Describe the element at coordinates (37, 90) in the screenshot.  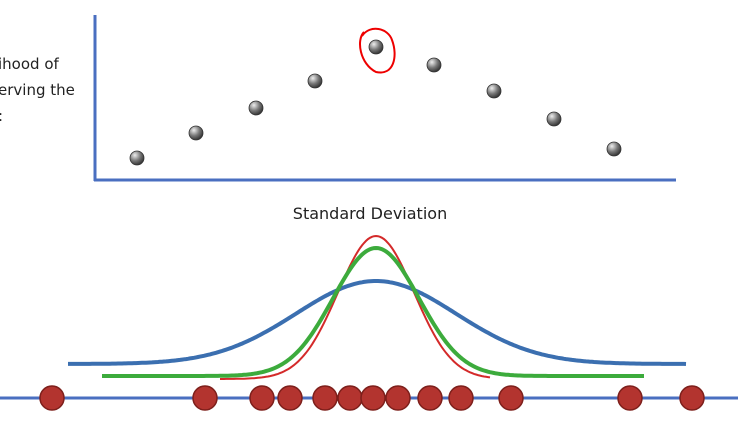
I see `side-label-line: erving the` at that location.